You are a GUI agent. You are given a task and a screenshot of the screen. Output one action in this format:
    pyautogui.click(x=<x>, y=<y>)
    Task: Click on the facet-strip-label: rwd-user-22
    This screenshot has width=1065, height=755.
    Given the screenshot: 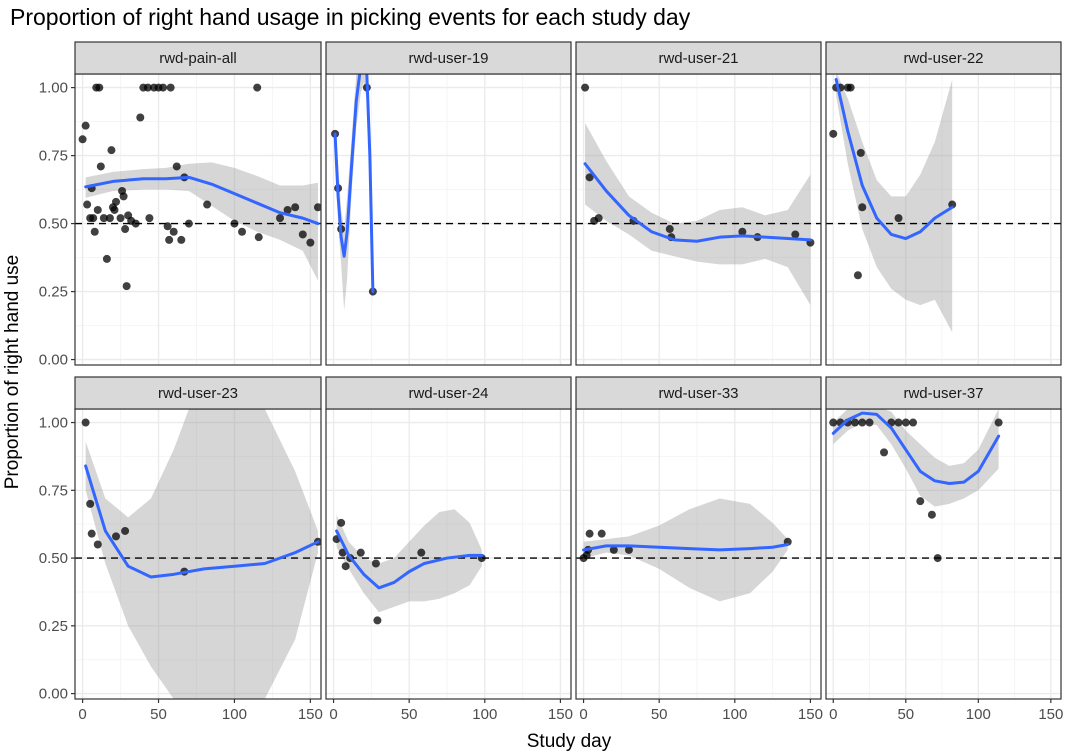 What is the action you would take?
    pyautogui.click(x=943, y=58)
    